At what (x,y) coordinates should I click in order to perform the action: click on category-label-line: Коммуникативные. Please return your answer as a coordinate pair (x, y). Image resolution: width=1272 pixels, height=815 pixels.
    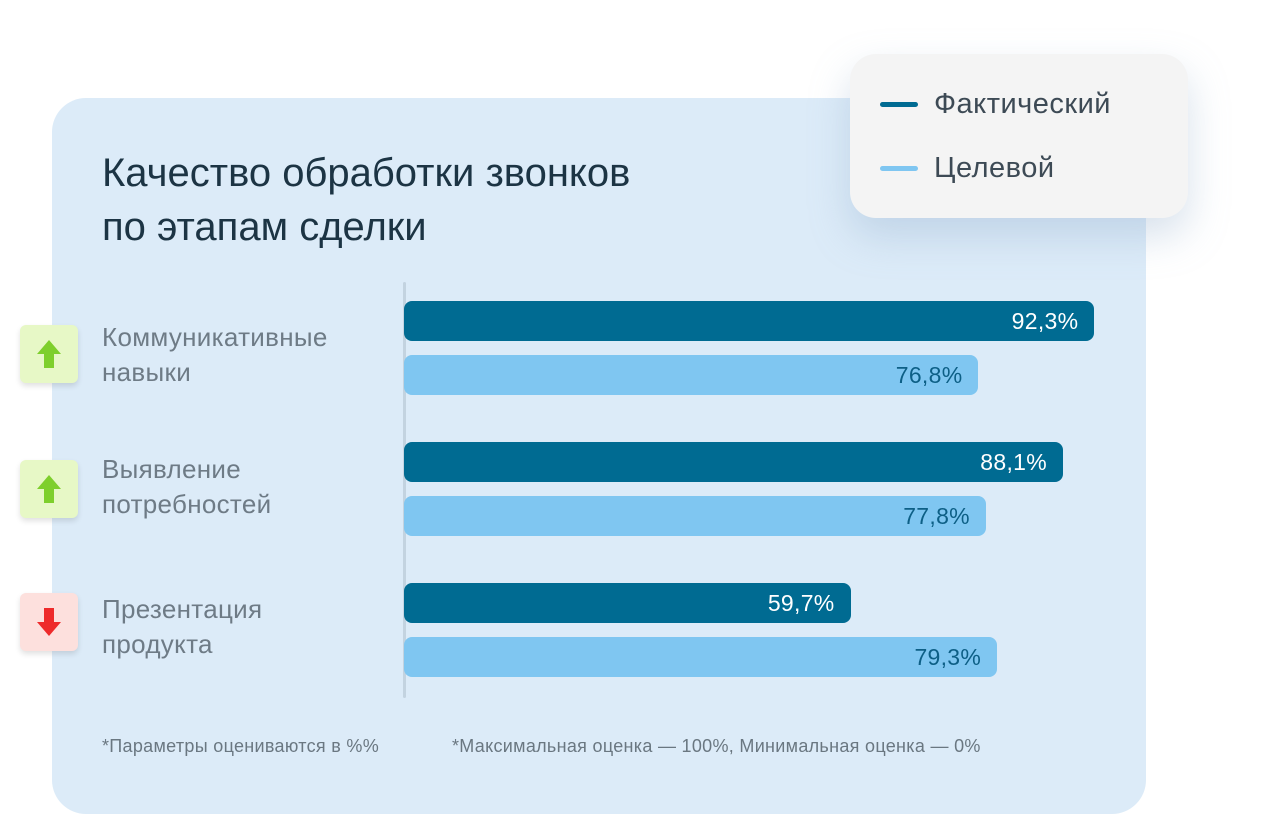
    Looking at the image, I should click on (215, 337).